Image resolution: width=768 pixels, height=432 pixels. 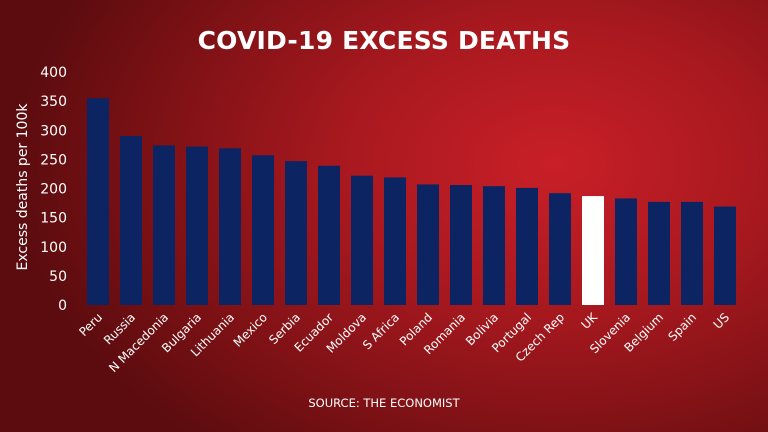 I want to click on bar-ecuador, so click(x=329, y=235).